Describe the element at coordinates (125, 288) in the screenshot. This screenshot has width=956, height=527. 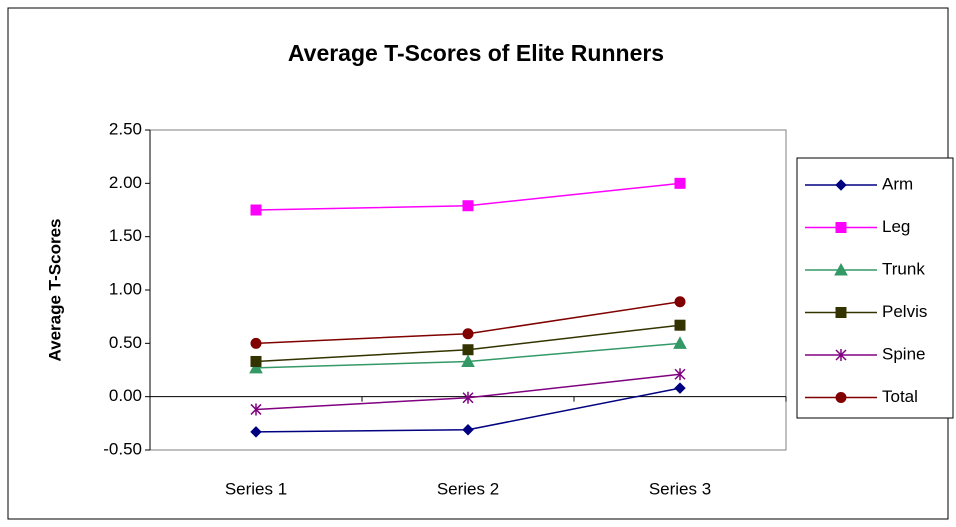
I see `y-tick-label: 1.00` at that location.